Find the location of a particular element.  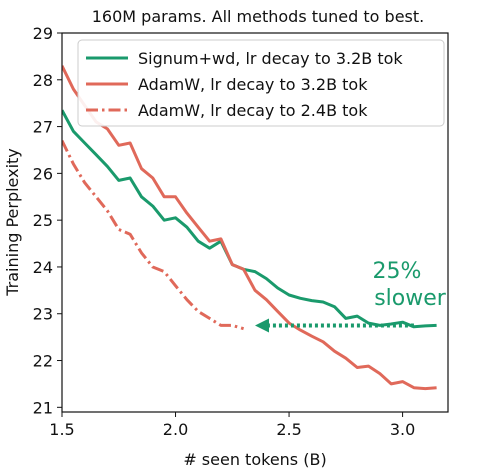

x-axis: 1.5 2.0 2.5 3.0 is located at coordinates (232, 425).